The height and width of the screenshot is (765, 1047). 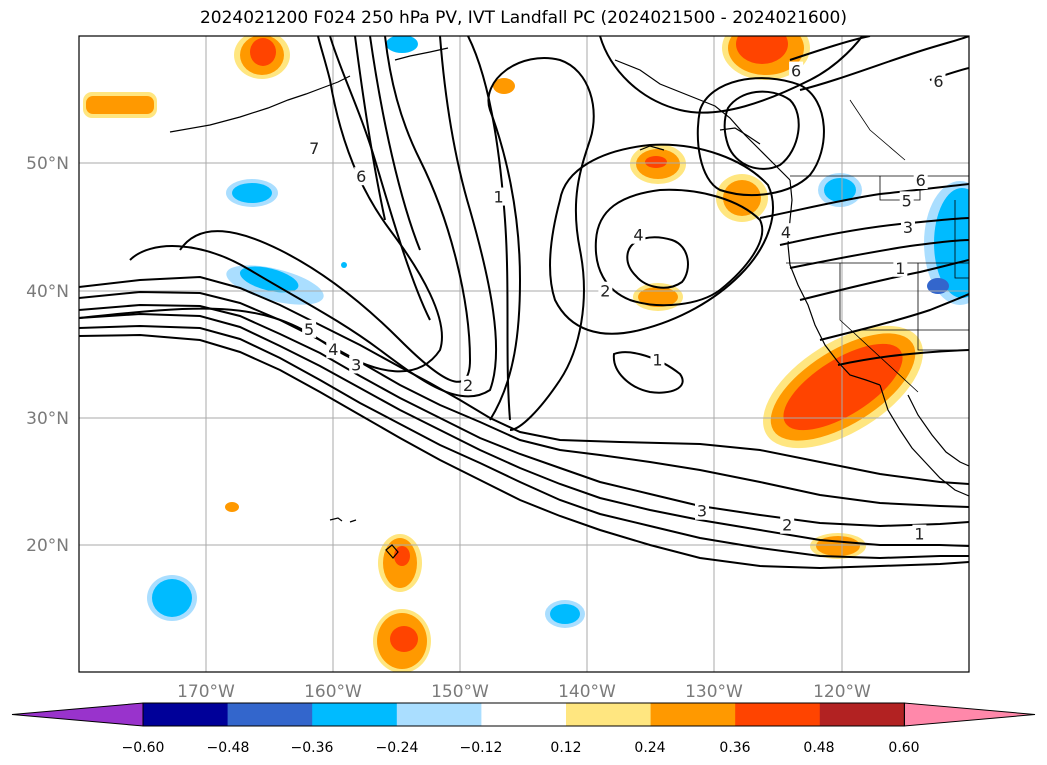 What do you see at coordinates (120, 105) in the screenshot?
I see `anomaly-blob-west` at bounding box center [120, 105].